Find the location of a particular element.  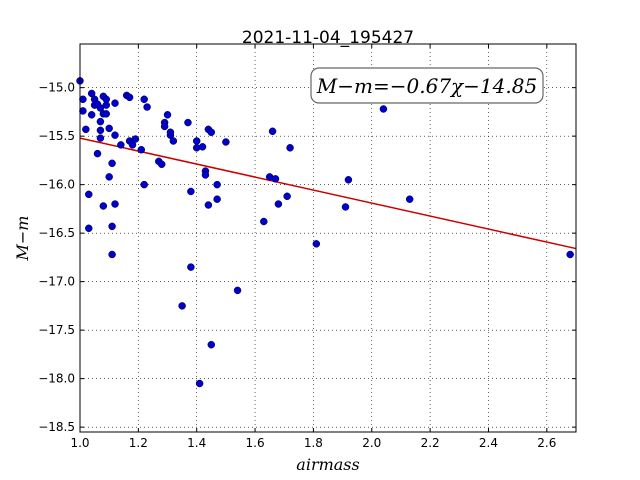

x-tick-label: 2.2 is located at coordinates (430, 443).